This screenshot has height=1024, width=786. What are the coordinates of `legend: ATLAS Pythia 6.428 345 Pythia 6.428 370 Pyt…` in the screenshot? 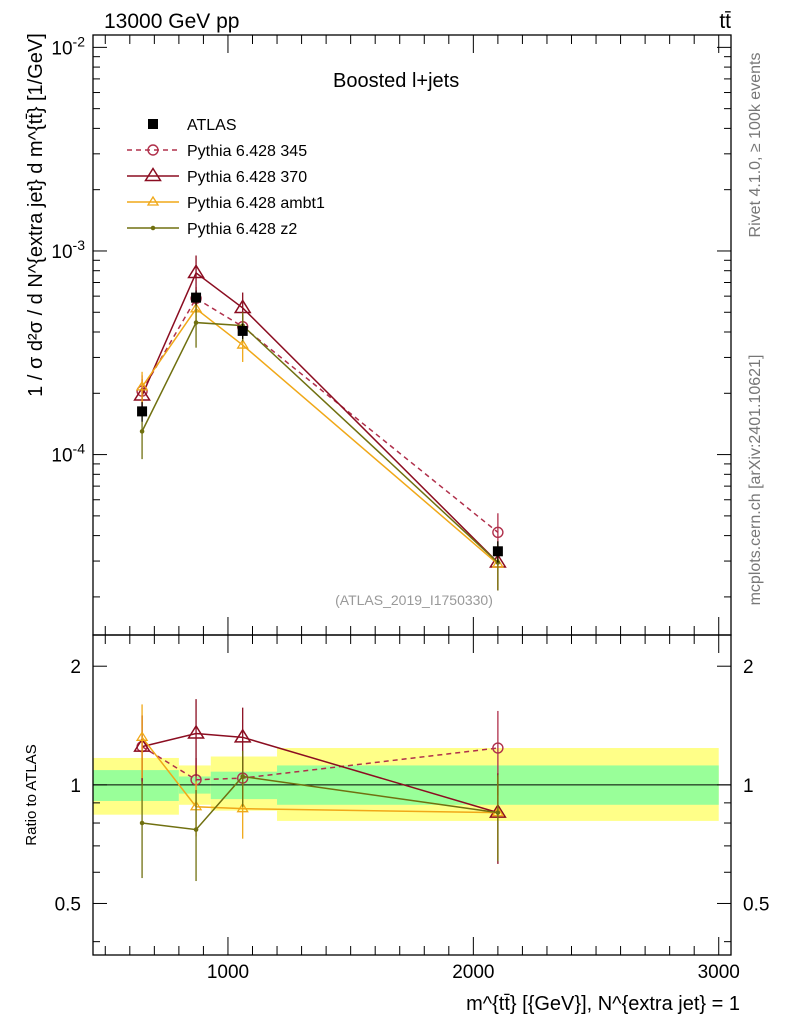 It's located at (226, 177).